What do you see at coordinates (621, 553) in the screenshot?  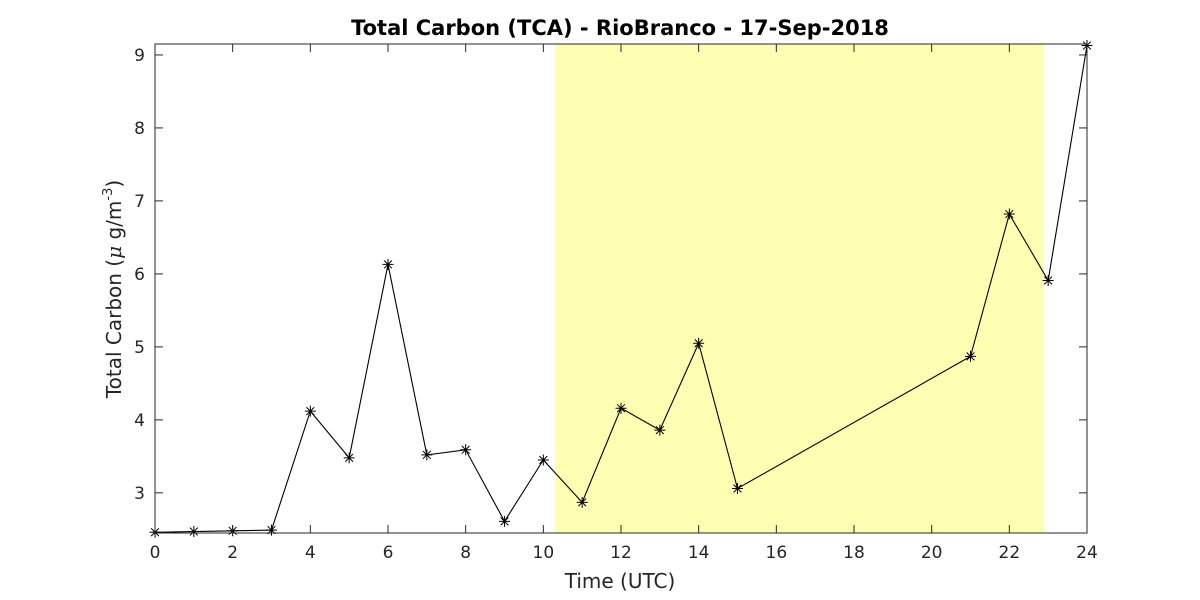 I see `x-tick-label: 12` at bounding box center [621, 553].